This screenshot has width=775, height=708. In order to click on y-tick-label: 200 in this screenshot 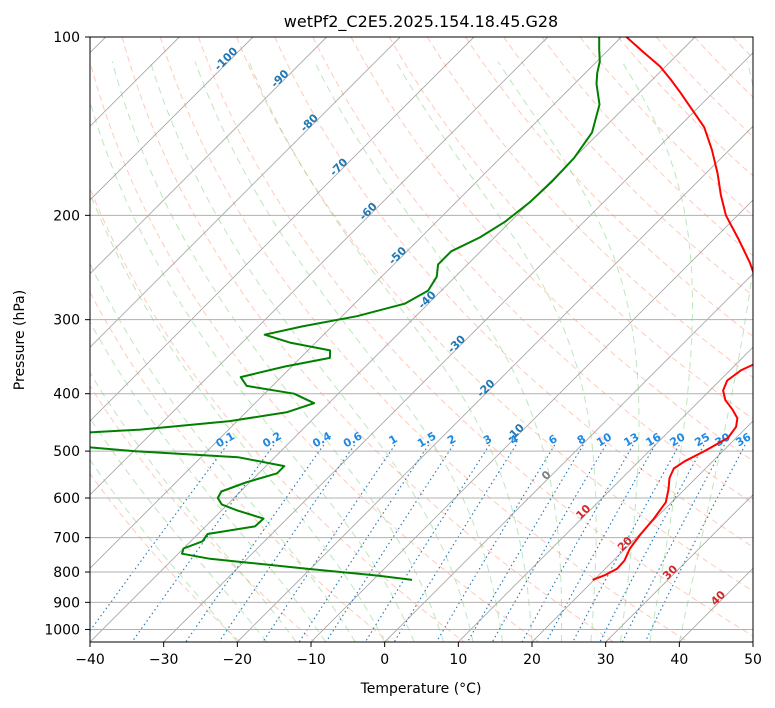, I will do `click(66, 216)`.